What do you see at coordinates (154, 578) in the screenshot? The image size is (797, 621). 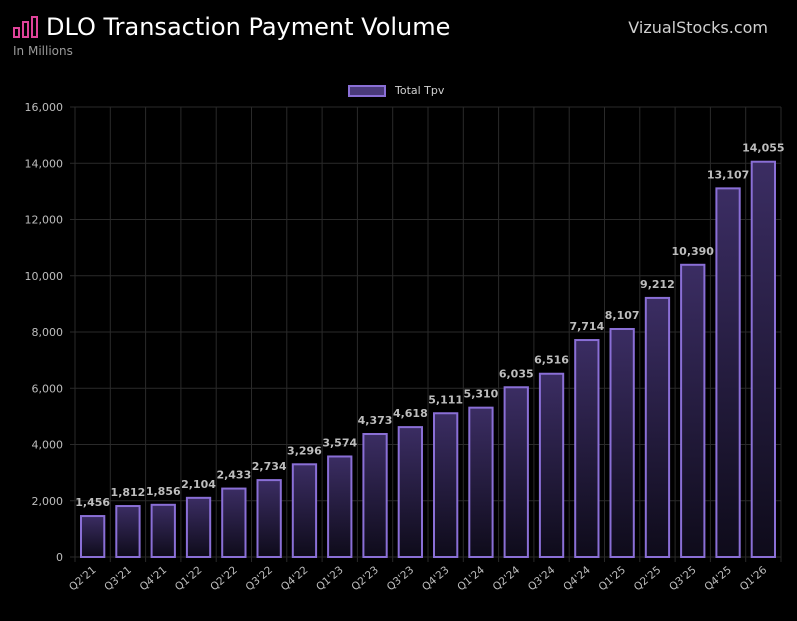 I see `x-tick-label: Q4'21` at bounding box center [154, 578].